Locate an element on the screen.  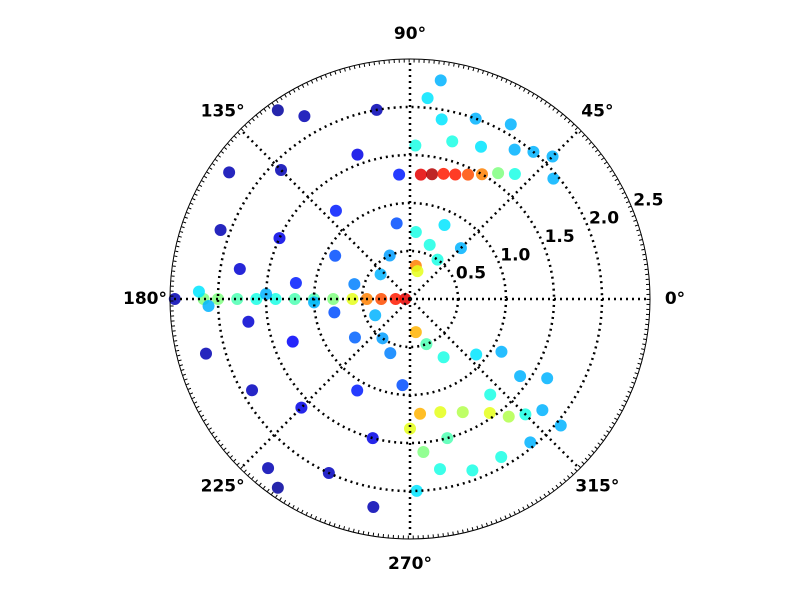
theta-tick-label: 270° is located at coordinates (410, 564).